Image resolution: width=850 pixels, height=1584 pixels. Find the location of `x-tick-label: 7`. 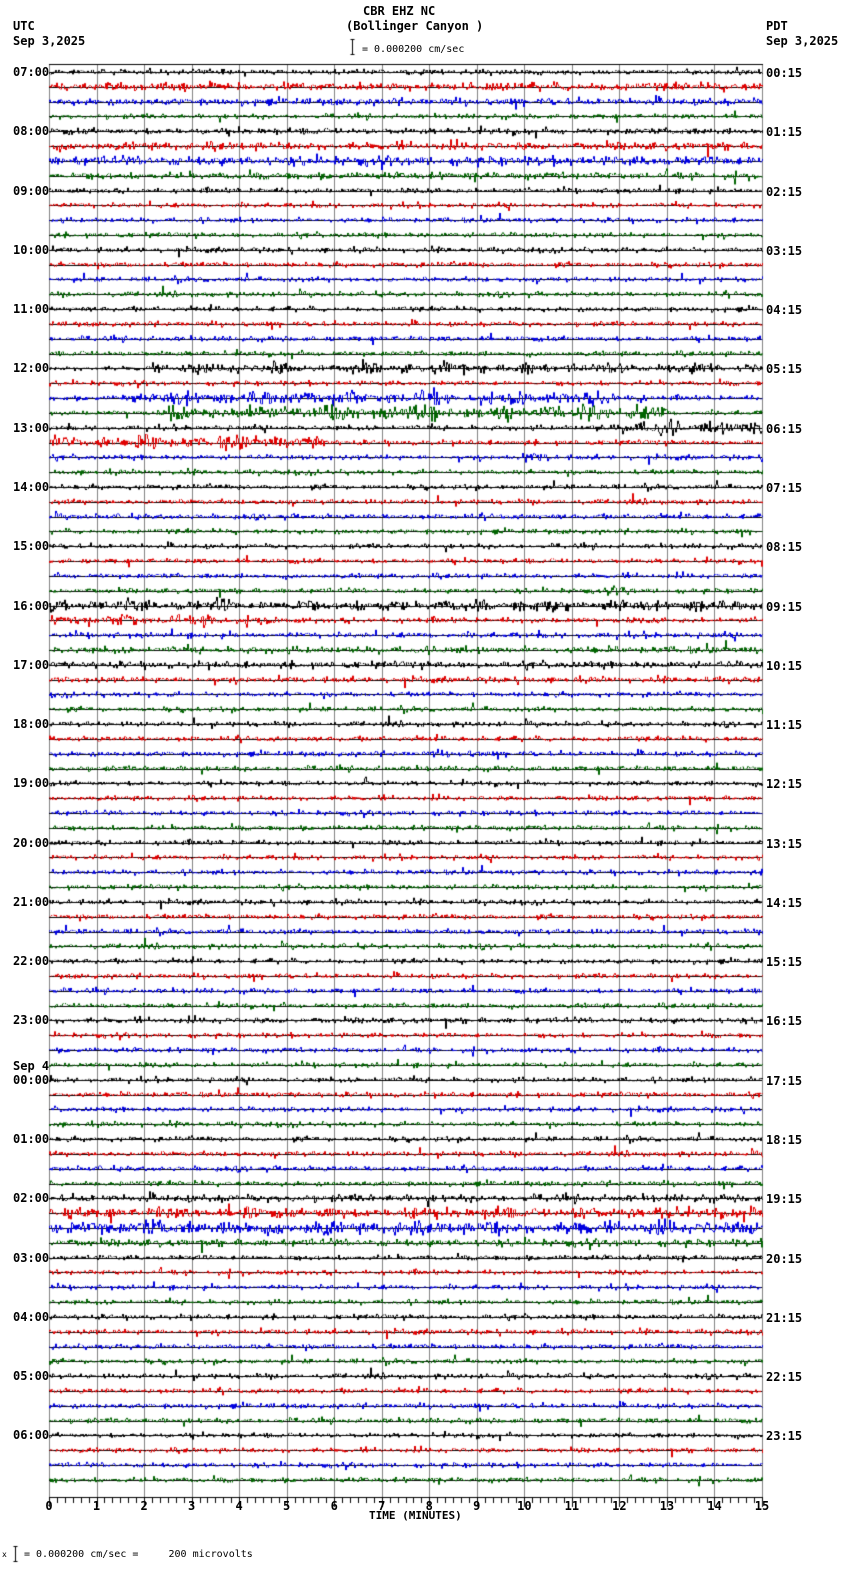

x-tick-label: 7 is located at coordinates (382, 1506).